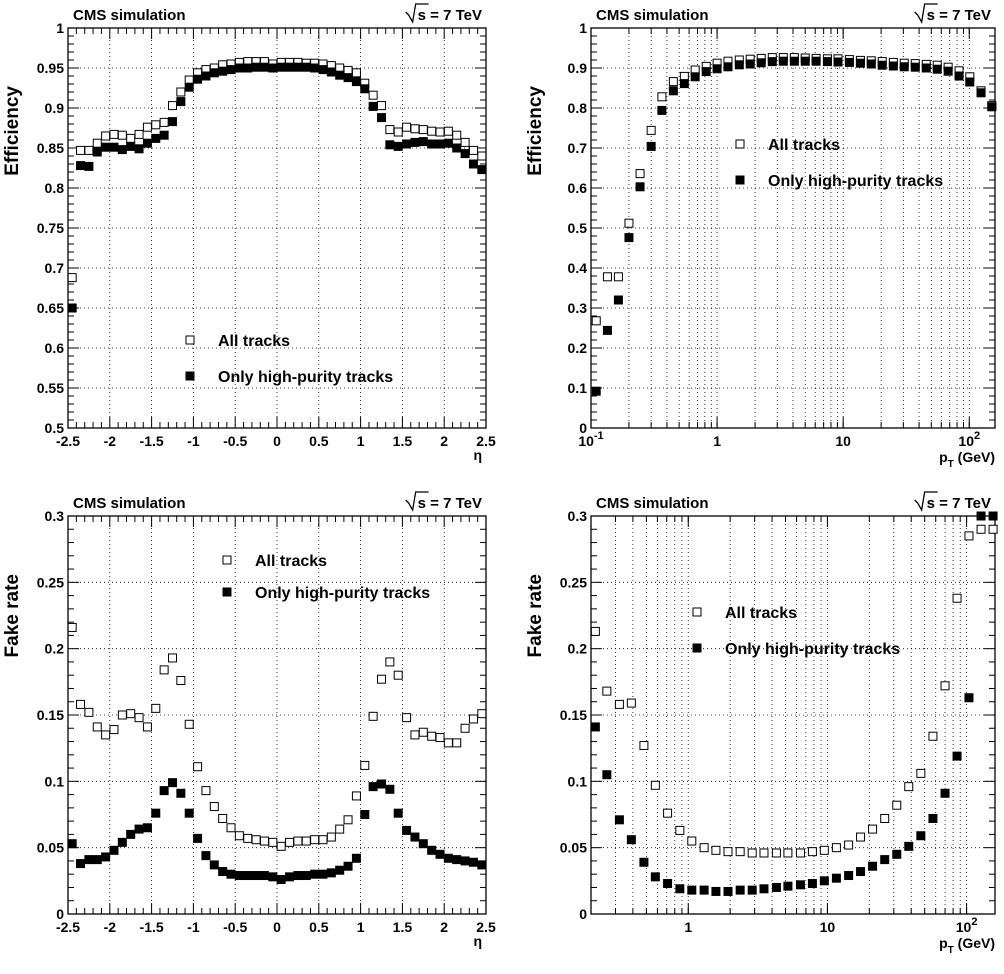 Image resolution: width=1004 pixels, height=974 pixels. What do you see at coordinates (277, 187) in the screenshot?
I see `panel0-series-high-purity` at bounding box center [277, 187].